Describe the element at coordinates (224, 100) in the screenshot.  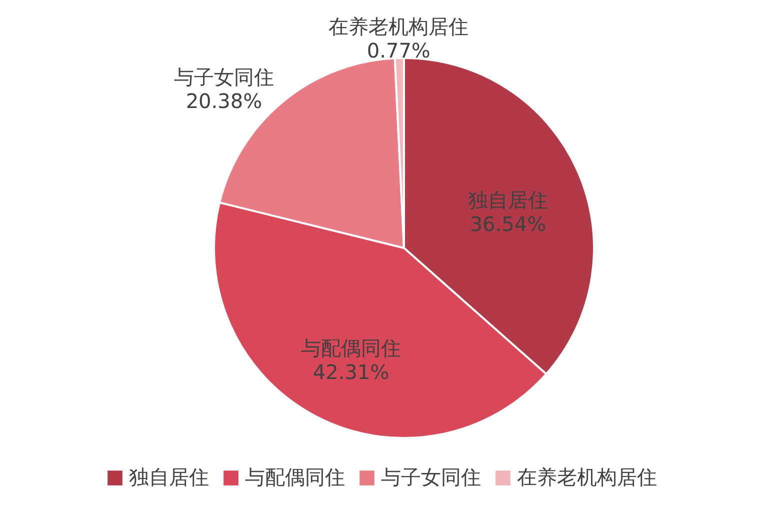
I see `data-label: 20.38%` at that location.